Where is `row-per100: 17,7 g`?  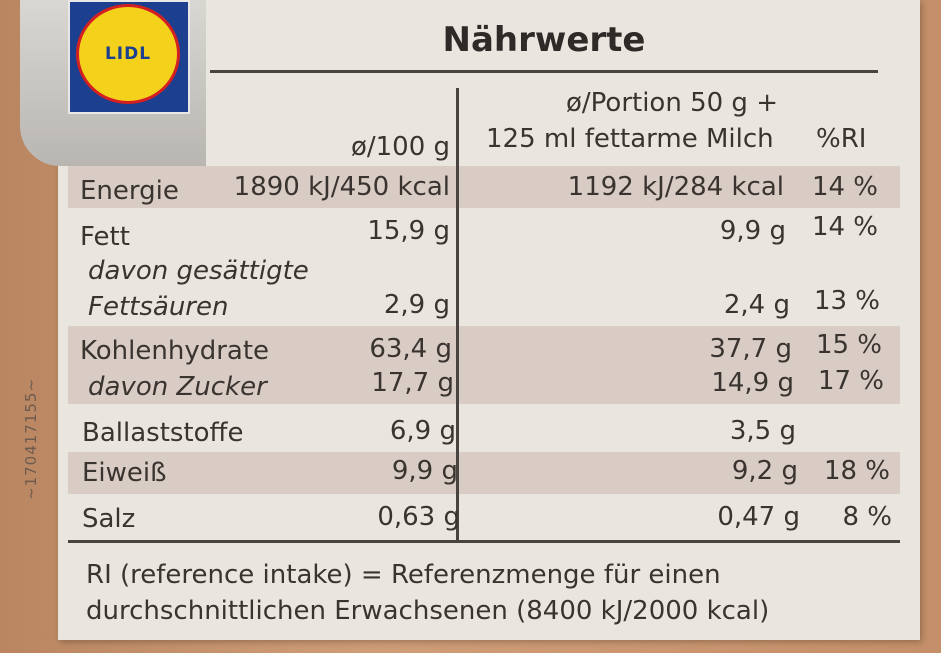
row-per100: 17,7 g is located at coordinates (412, 383).